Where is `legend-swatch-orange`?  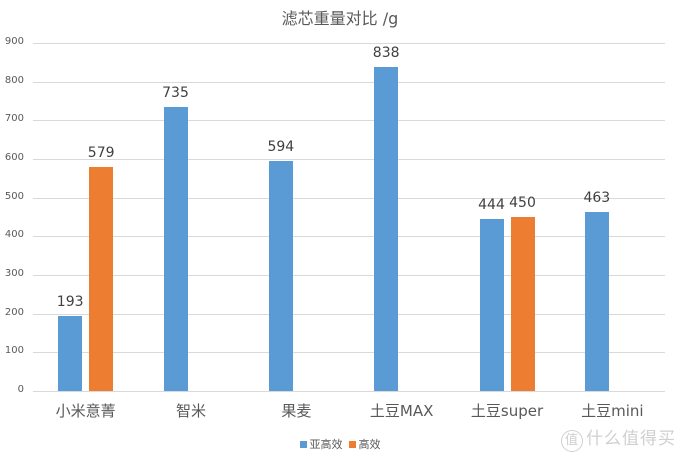
legend-swatch-orange is located at coordinates (352, 444).